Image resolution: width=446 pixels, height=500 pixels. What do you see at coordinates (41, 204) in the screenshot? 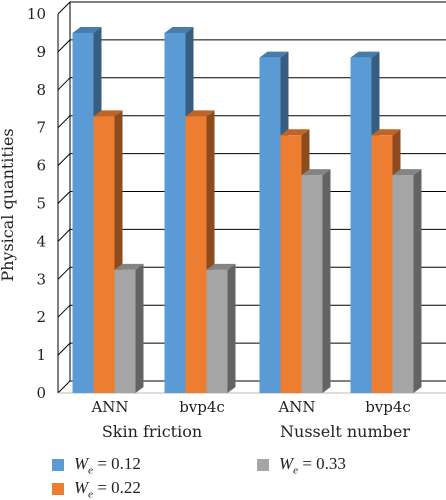
I see `y-tick-label-5: 5` at bounding box center [41, 204].